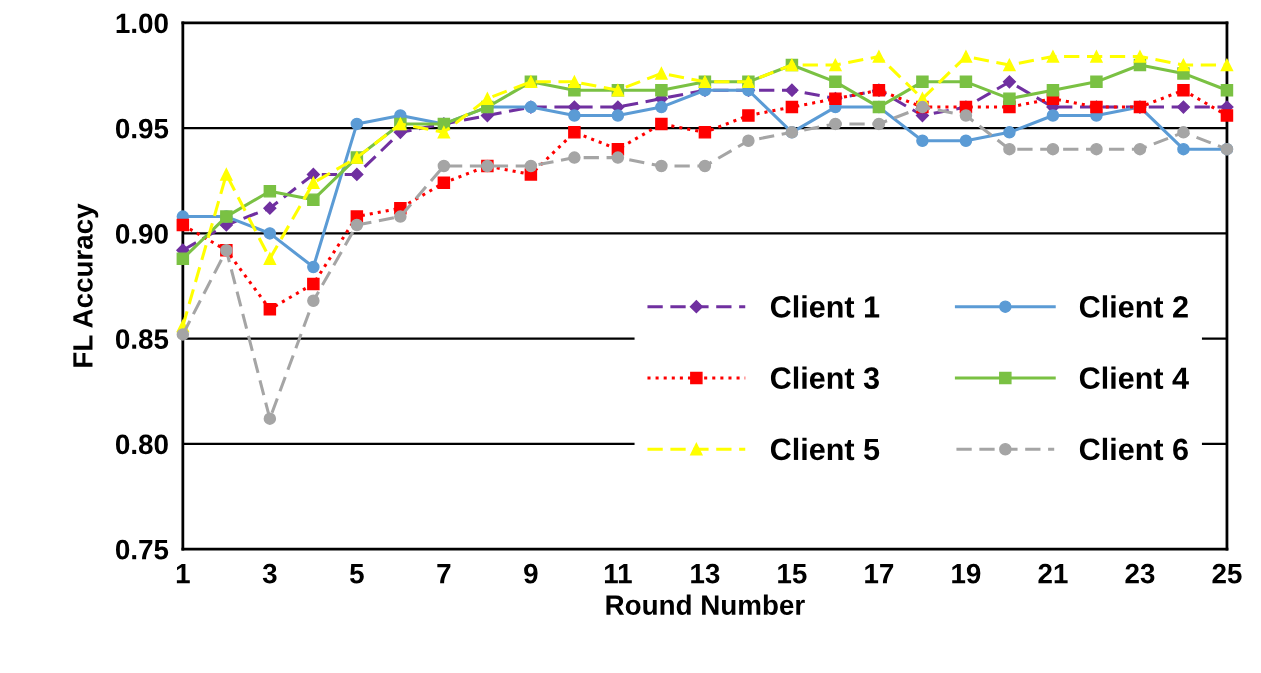 The height and width of the screenshot is (673, 1261). I want to click on y-tick-label: 1.00, so click(142, 23).